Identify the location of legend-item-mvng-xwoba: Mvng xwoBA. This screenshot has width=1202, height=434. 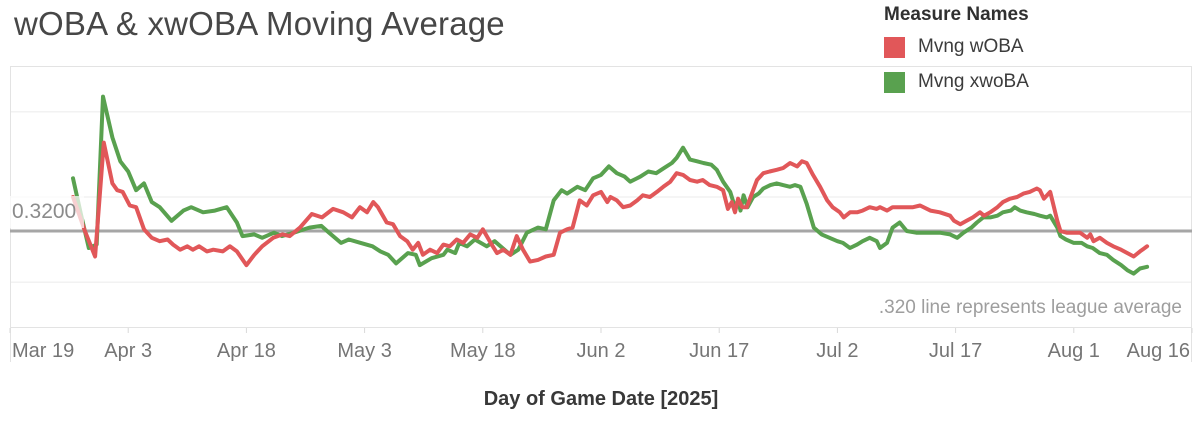
(956, 82).